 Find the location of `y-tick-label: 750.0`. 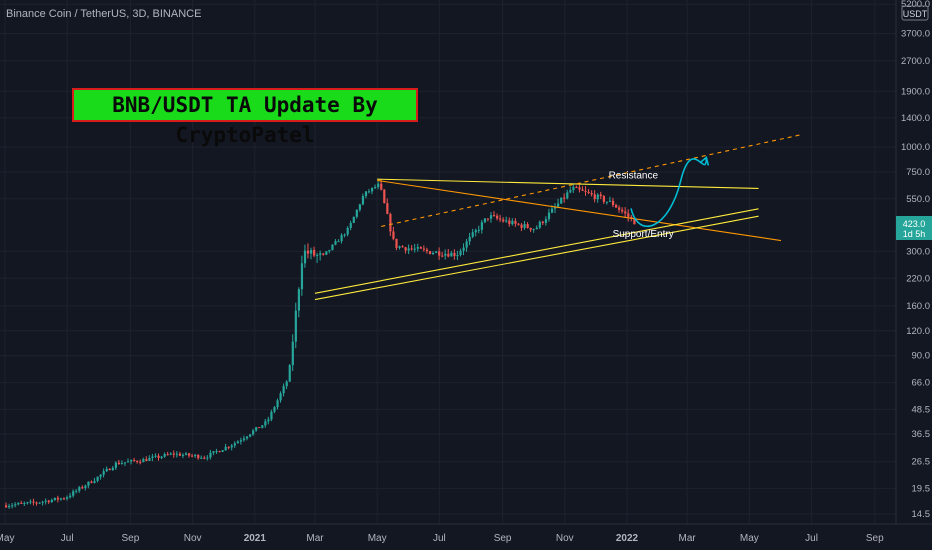

y-tick-label: 750.0 is located at coordinates (918, 172).